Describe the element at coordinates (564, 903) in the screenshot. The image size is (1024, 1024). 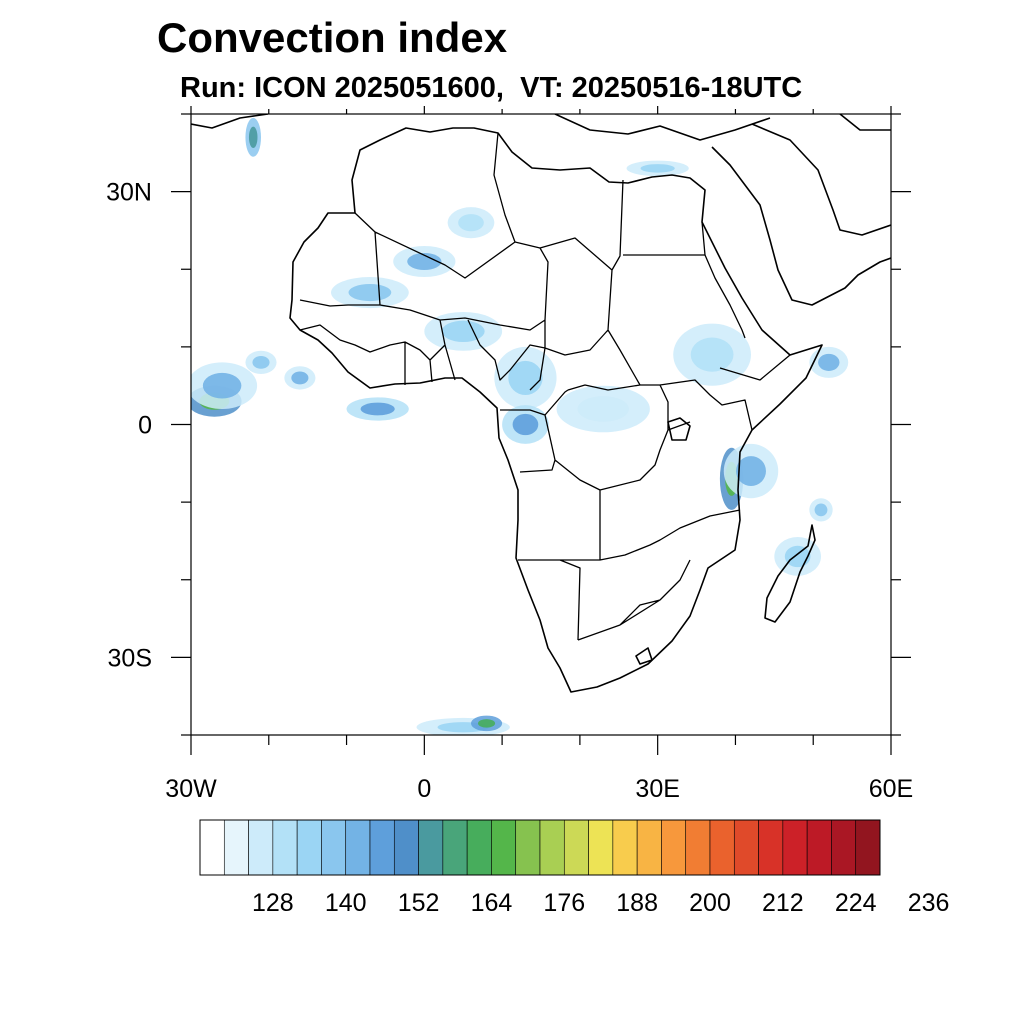
I see `colorbar-label: 176` at that location.